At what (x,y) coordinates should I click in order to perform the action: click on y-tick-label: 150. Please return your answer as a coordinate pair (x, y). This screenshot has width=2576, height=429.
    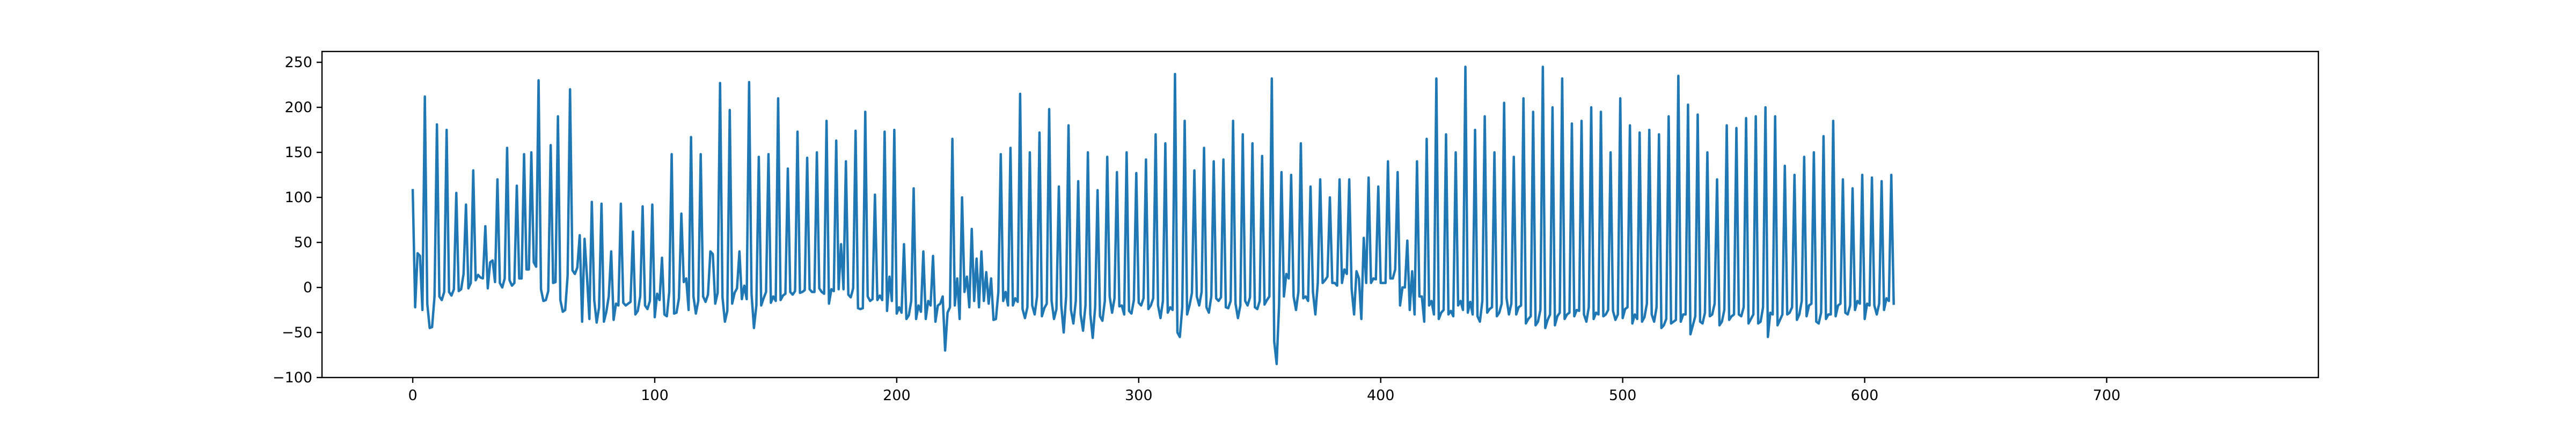
    Looking at the image, I should click on (298, 152).